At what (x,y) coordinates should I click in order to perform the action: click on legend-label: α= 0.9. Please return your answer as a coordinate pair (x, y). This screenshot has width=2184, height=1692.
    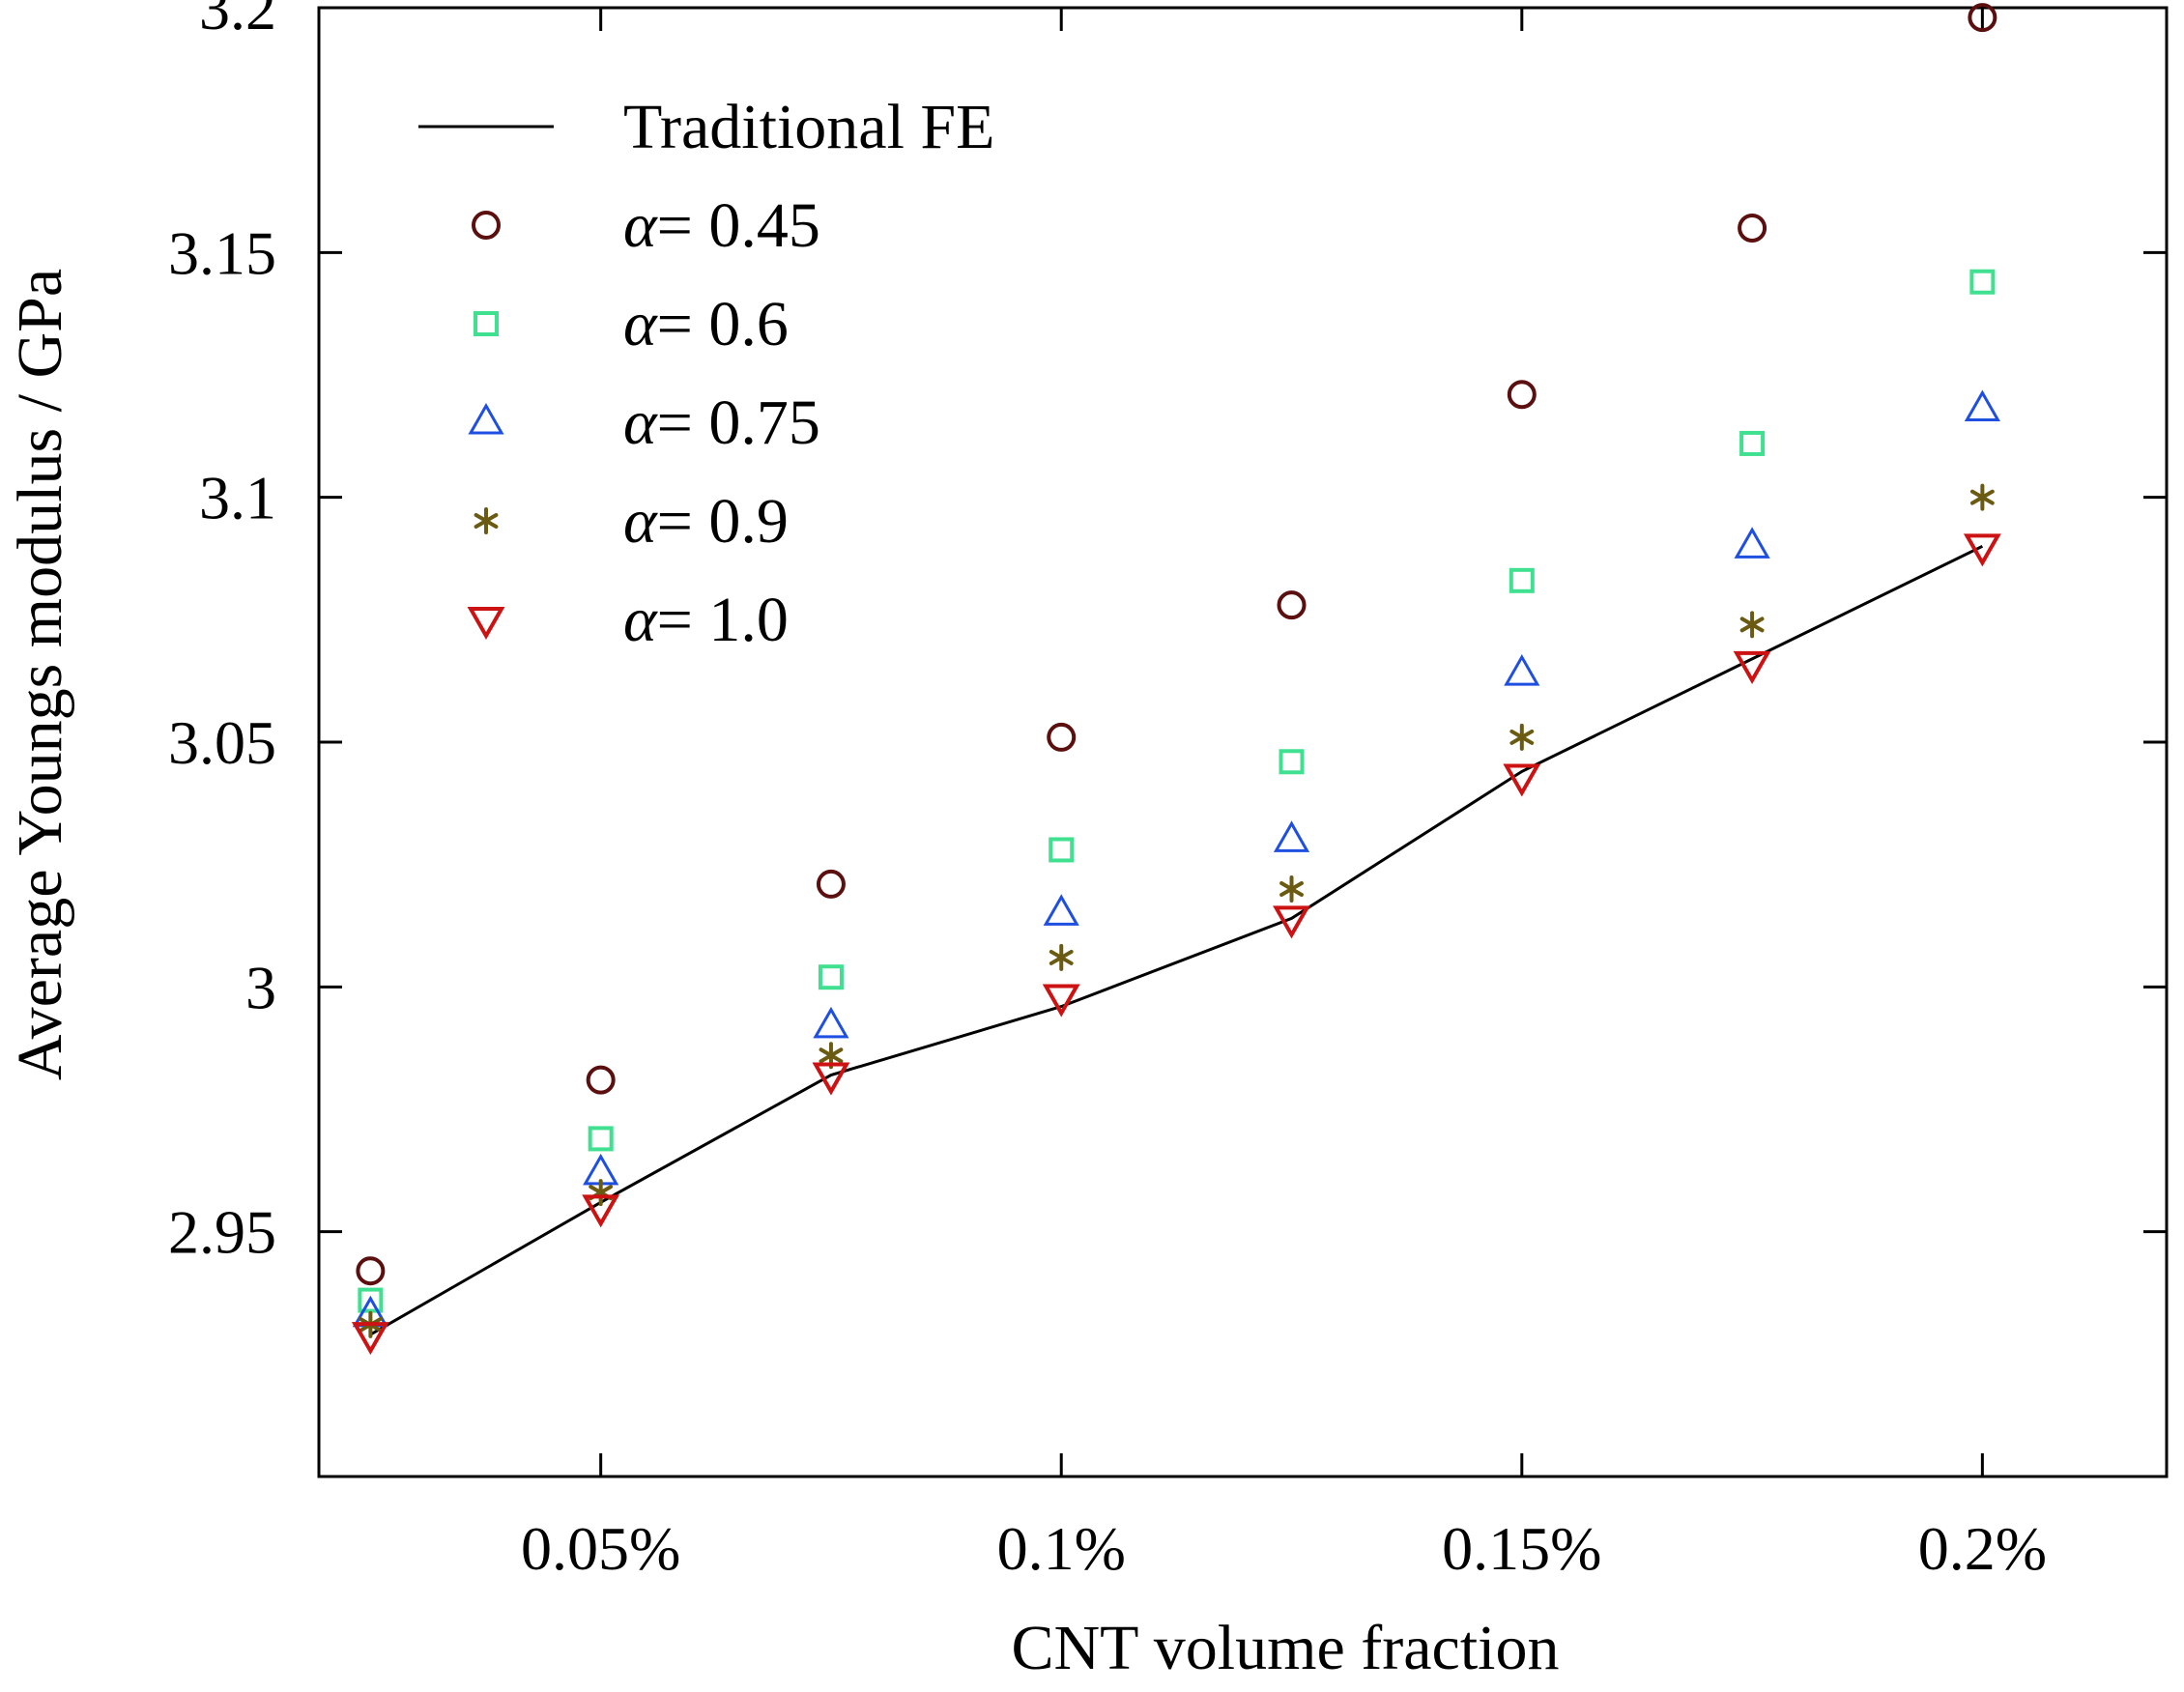
    Looking at the image, I should click on (706, 521).